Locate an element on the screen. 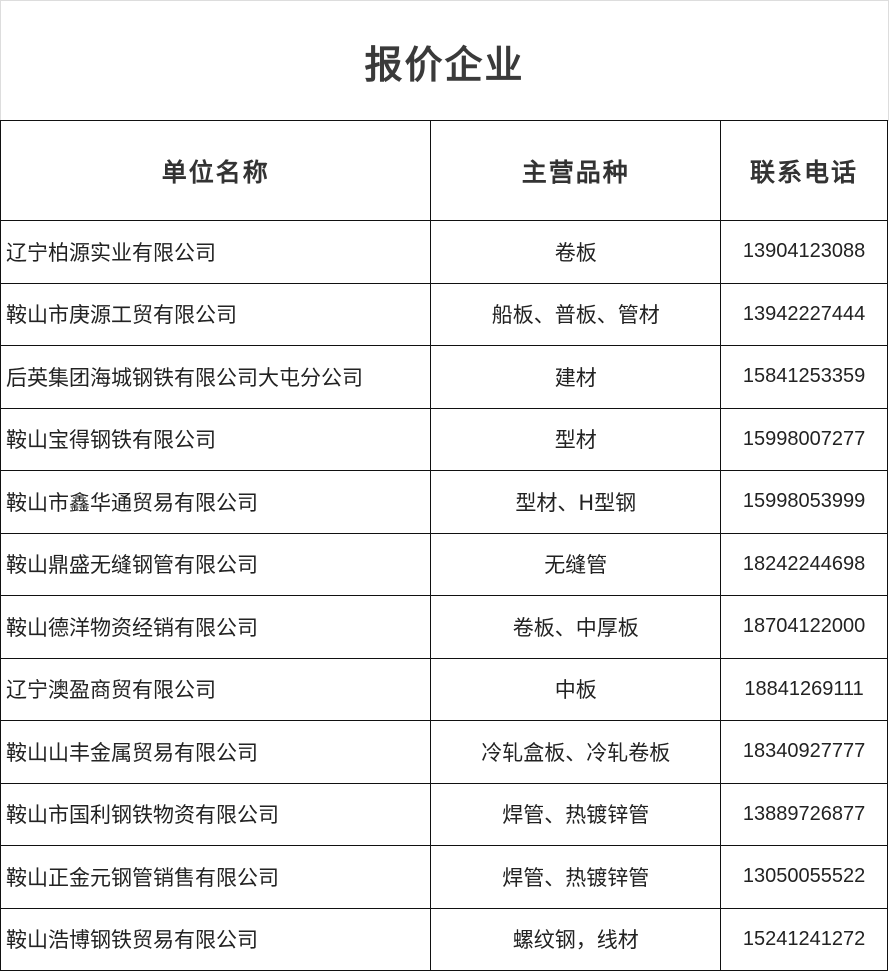 This screenshot has height=978, width=889. company-name-cell: 鞍山浩博钢铁贸易有限公司 is located at coordinates (216, 939).